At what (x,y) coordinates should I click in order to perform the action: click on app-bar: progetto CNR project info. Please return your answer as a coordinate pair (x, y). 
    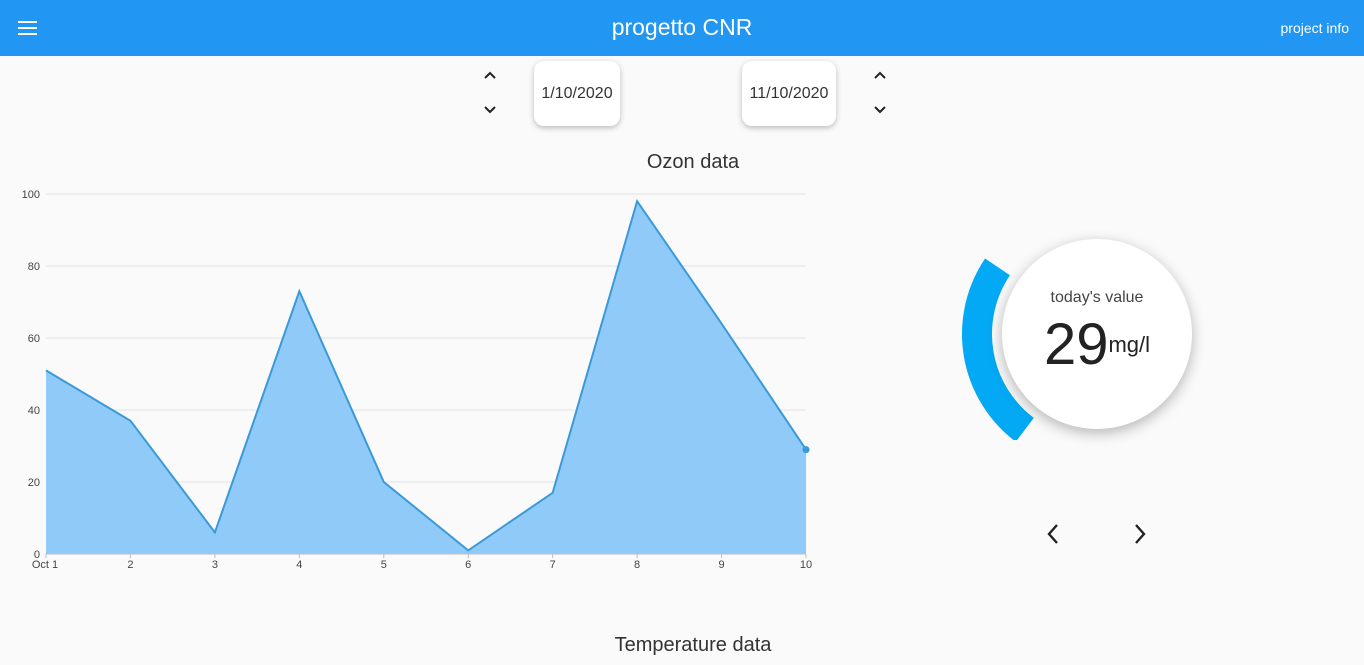
    Looking at the image, I should click on (682, 28).